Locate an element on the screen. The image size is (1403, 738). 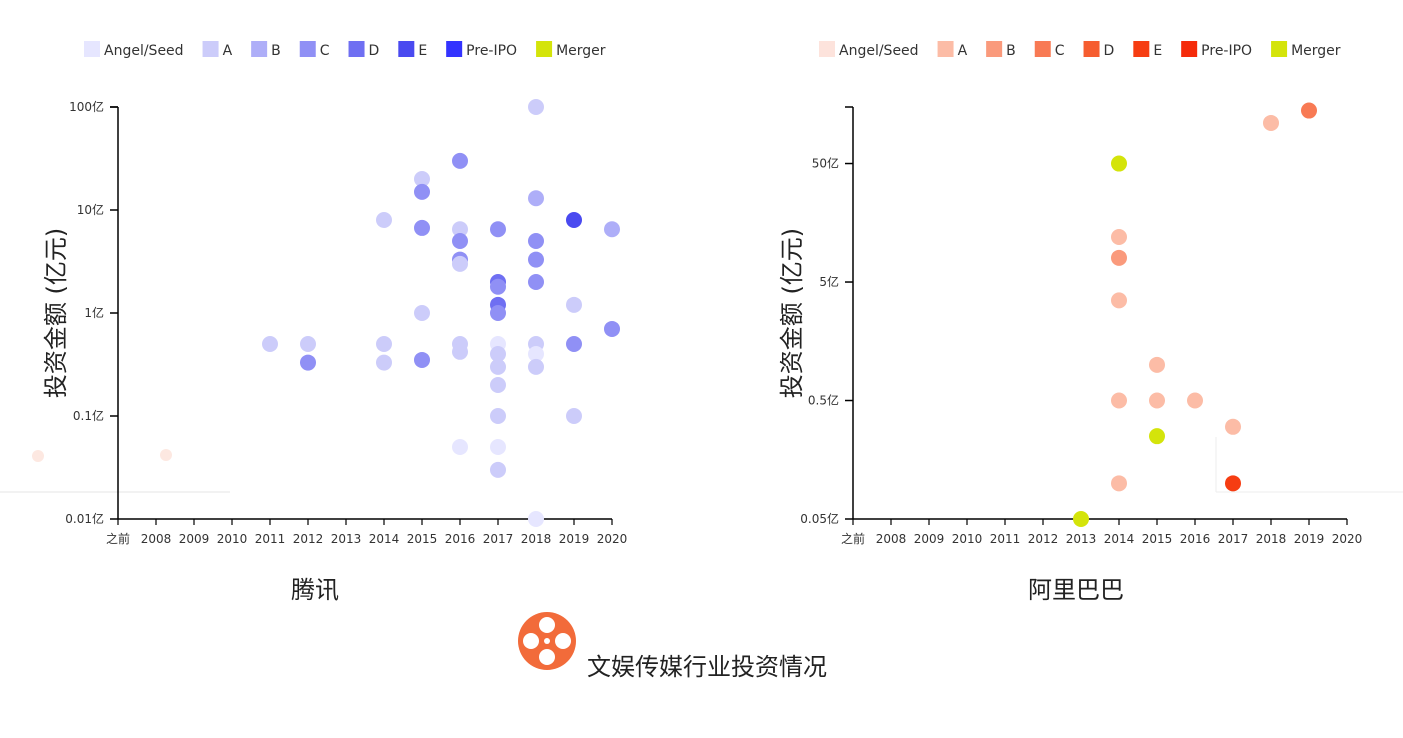
ghost-point is located at coordinates (166, 455).